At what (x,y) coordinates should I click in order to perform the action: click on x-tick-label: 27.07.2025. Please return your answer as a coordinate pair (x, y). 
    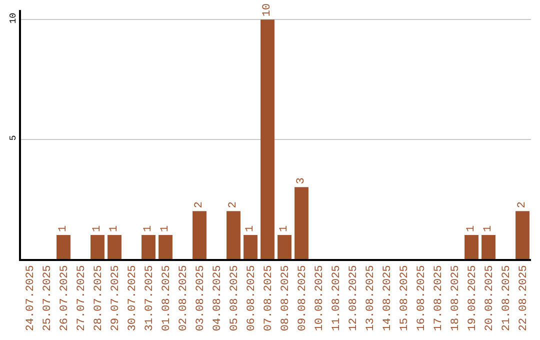
    Looking at the image, I should click on (82, 298).